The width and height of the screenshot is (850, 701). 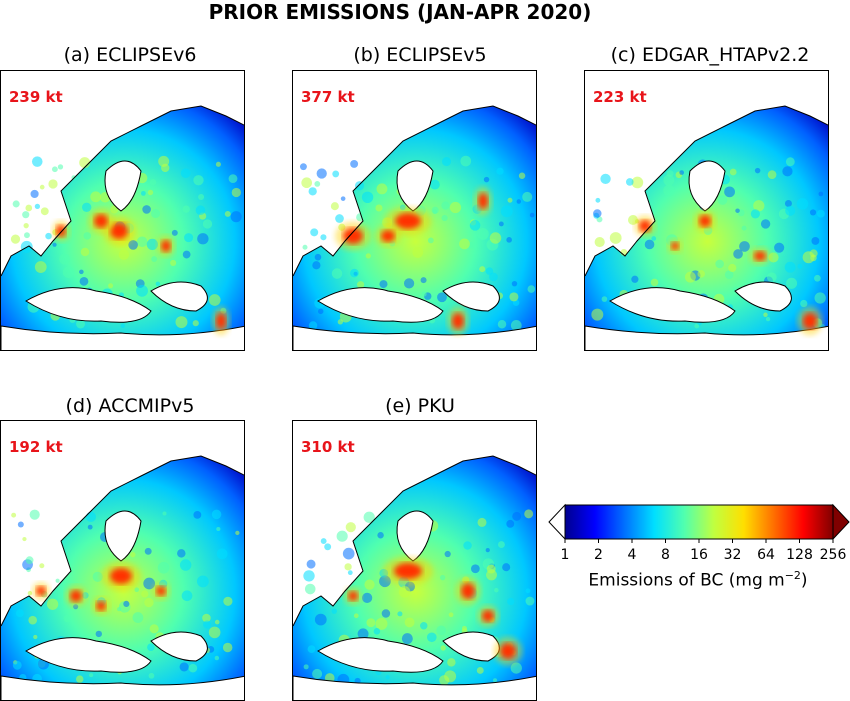 What do you see at coordinates (699, 522) in the screenshot?
I see `colorbar-gradient` at bounding box center [699, 522].